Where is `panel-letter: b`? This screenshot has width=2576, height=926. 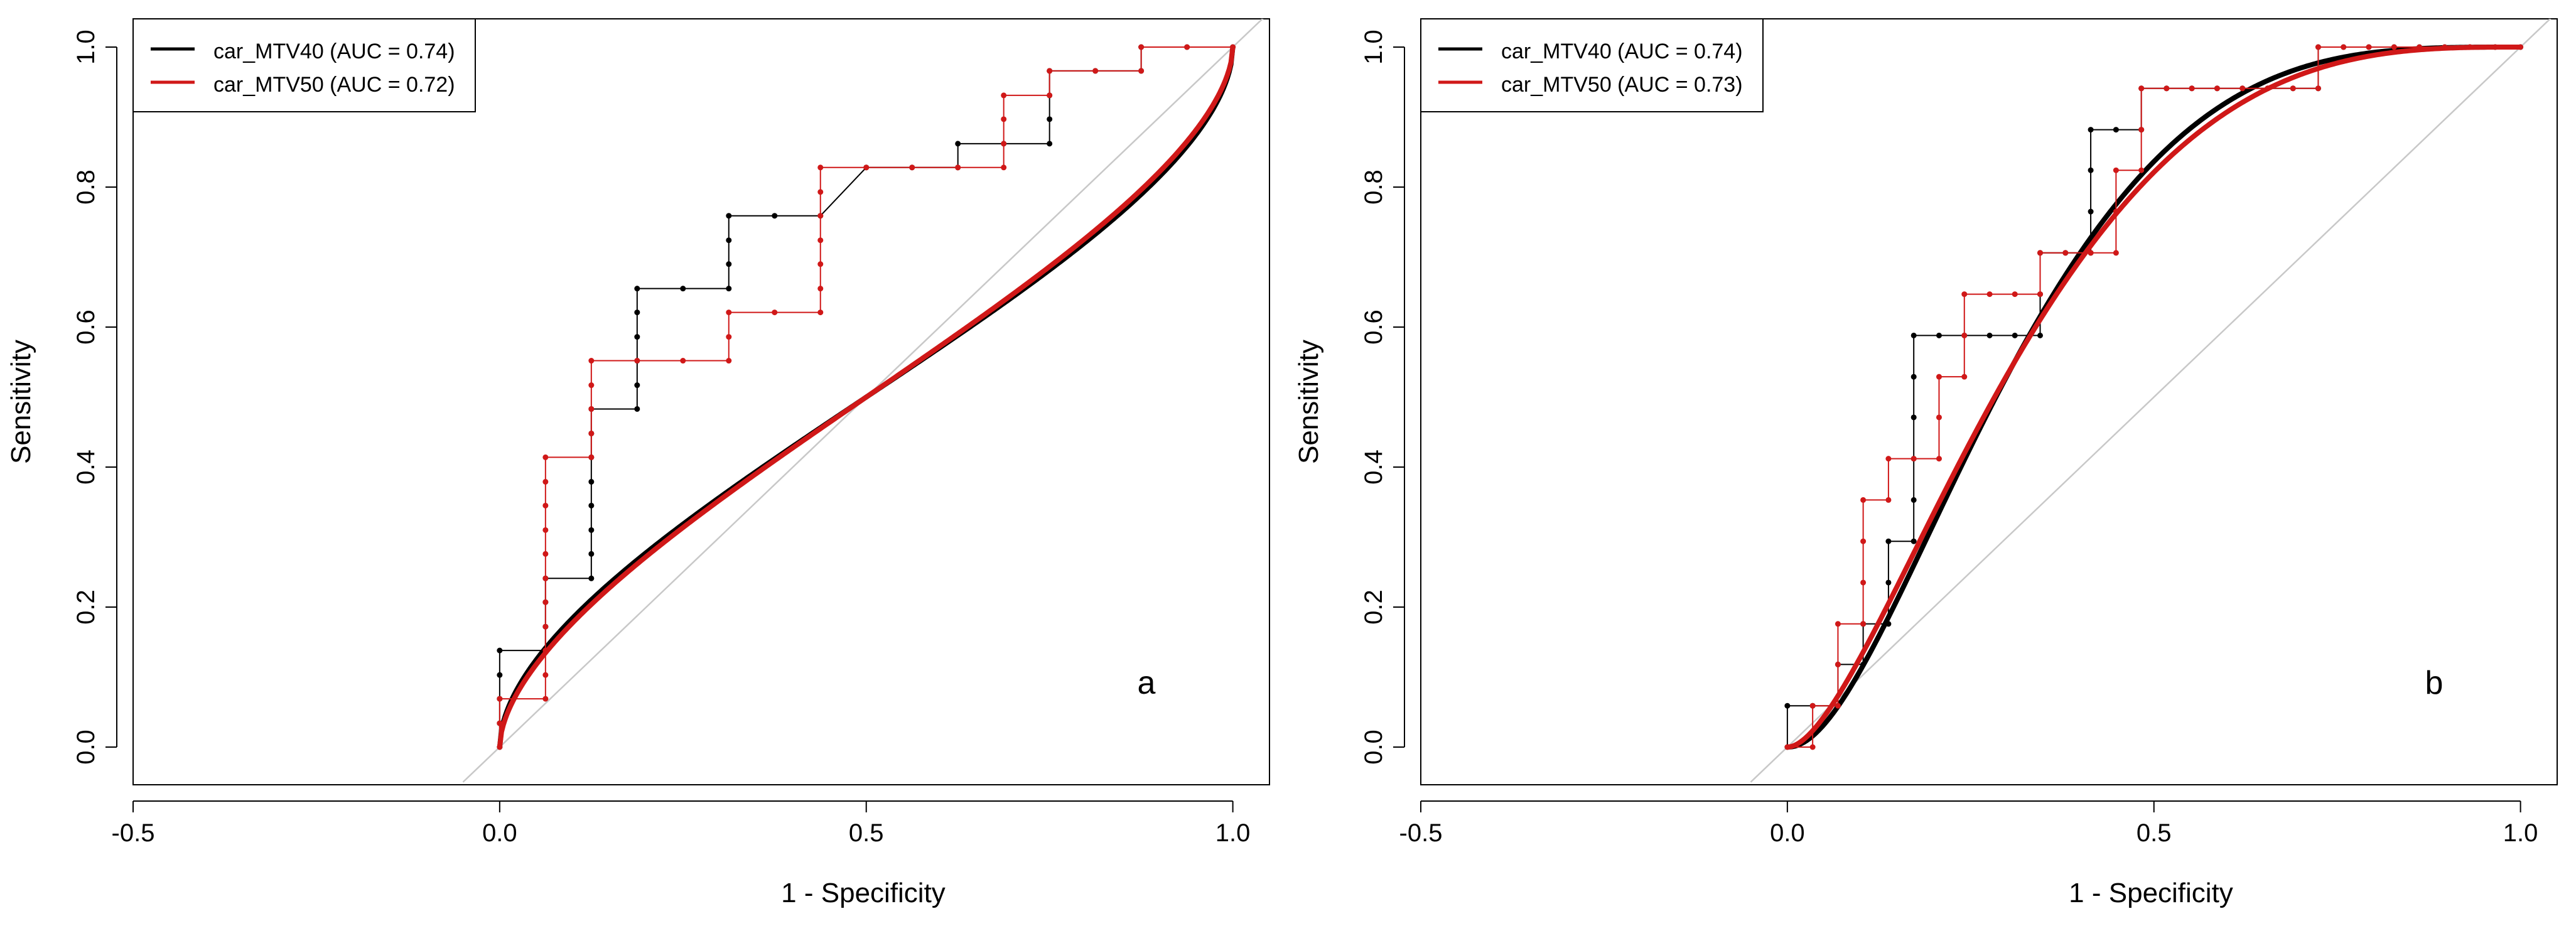 panel-letter: b is located at coordinates (2434, 683).